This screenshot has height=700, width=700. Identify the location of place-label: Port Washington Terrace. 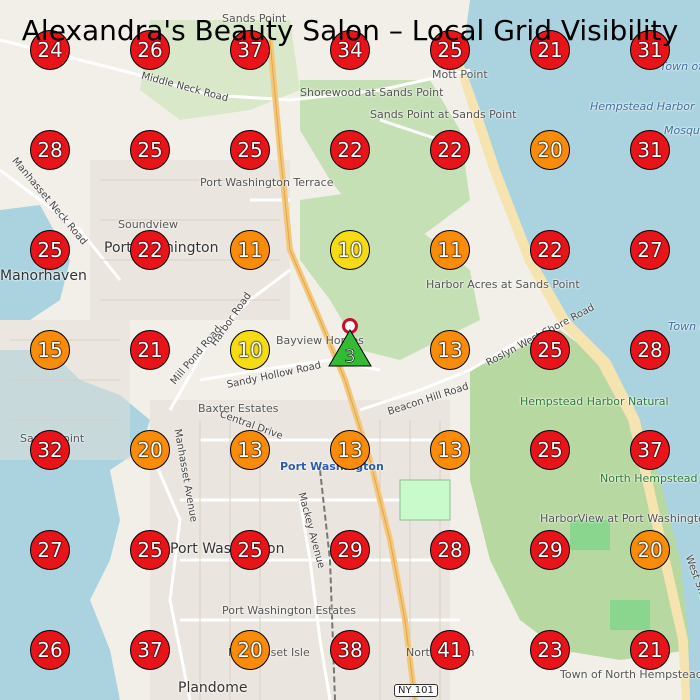
(267, 182).